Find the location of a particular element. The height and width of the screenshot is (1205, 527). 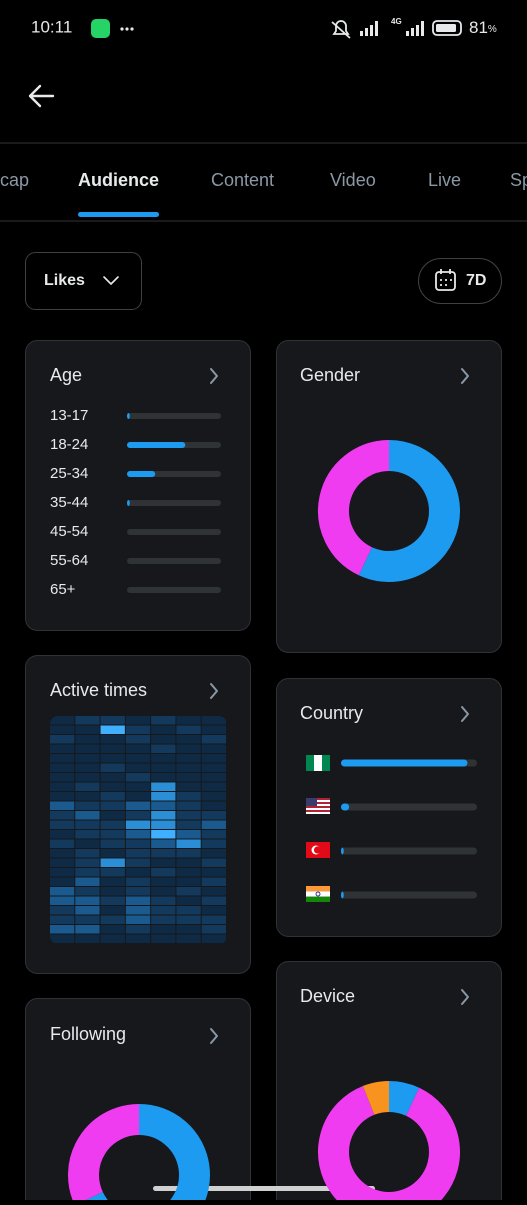

card-title: Following is located at coordinates (88, 1034).